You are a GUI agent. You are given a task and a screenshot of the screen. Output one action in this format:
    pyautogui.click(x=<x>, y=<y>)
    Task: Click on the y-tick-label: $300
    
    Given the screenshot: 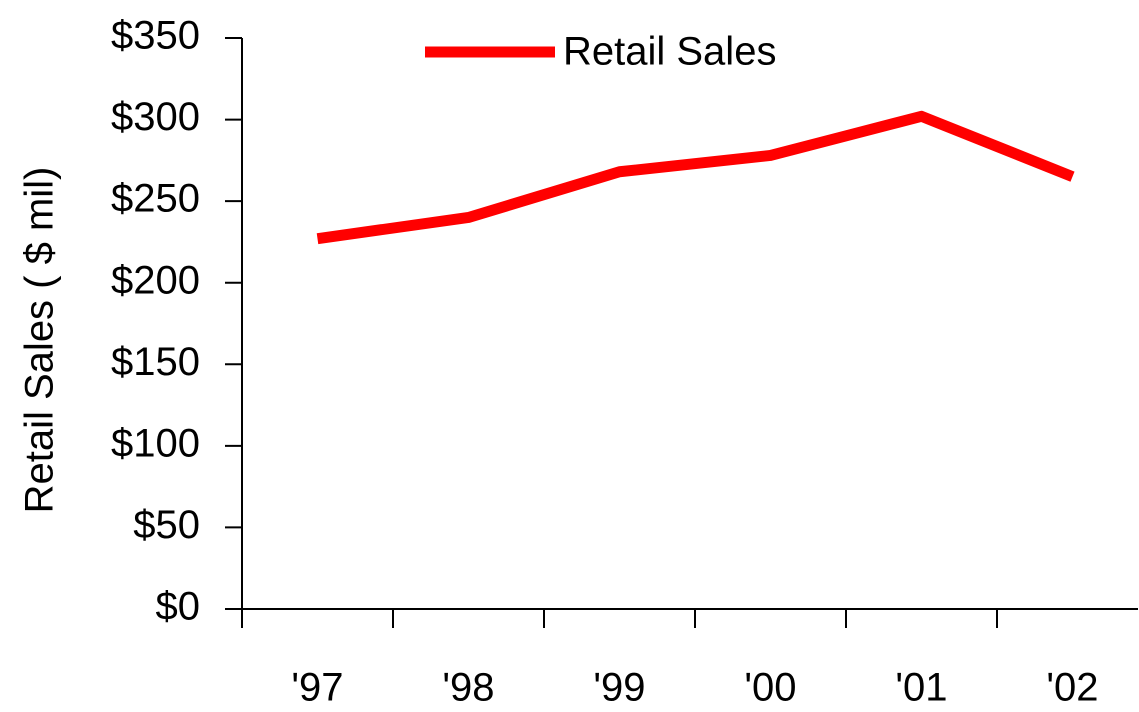 What is the action you would take?
    pyautogui.click(x=155, y=117)
    